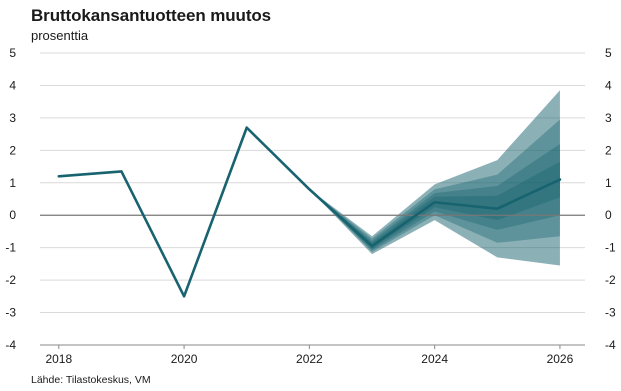 The image size is (621, 391). What do you see at coordinates (58, 359) in the screenshot?
I see `x-tick-2018: 2018` at bounding box center [58, 359].